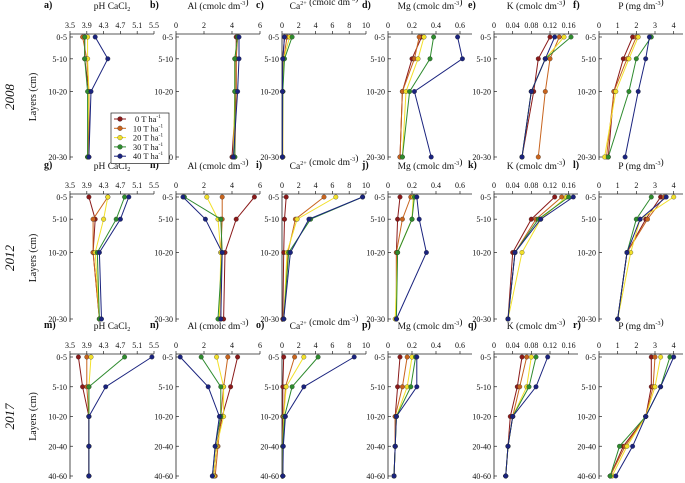  What do you see at coordinates (148, 138) in the screenshot?
I see `legend-entry: 20 T ha-1` at bounding box center [148, 138].